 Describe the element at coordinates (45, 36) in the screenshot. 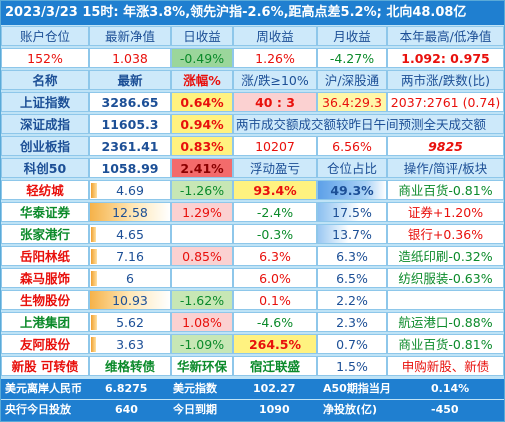

I see `header-position: 账户仓位` at that location.